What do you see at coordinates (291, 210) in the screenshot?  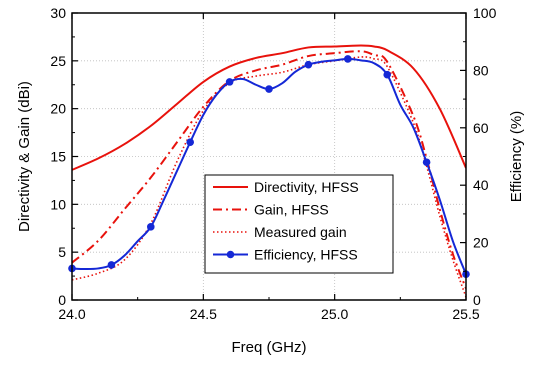 I see `legend-label: Gain, HFSS` at bounding box center [291, 210].